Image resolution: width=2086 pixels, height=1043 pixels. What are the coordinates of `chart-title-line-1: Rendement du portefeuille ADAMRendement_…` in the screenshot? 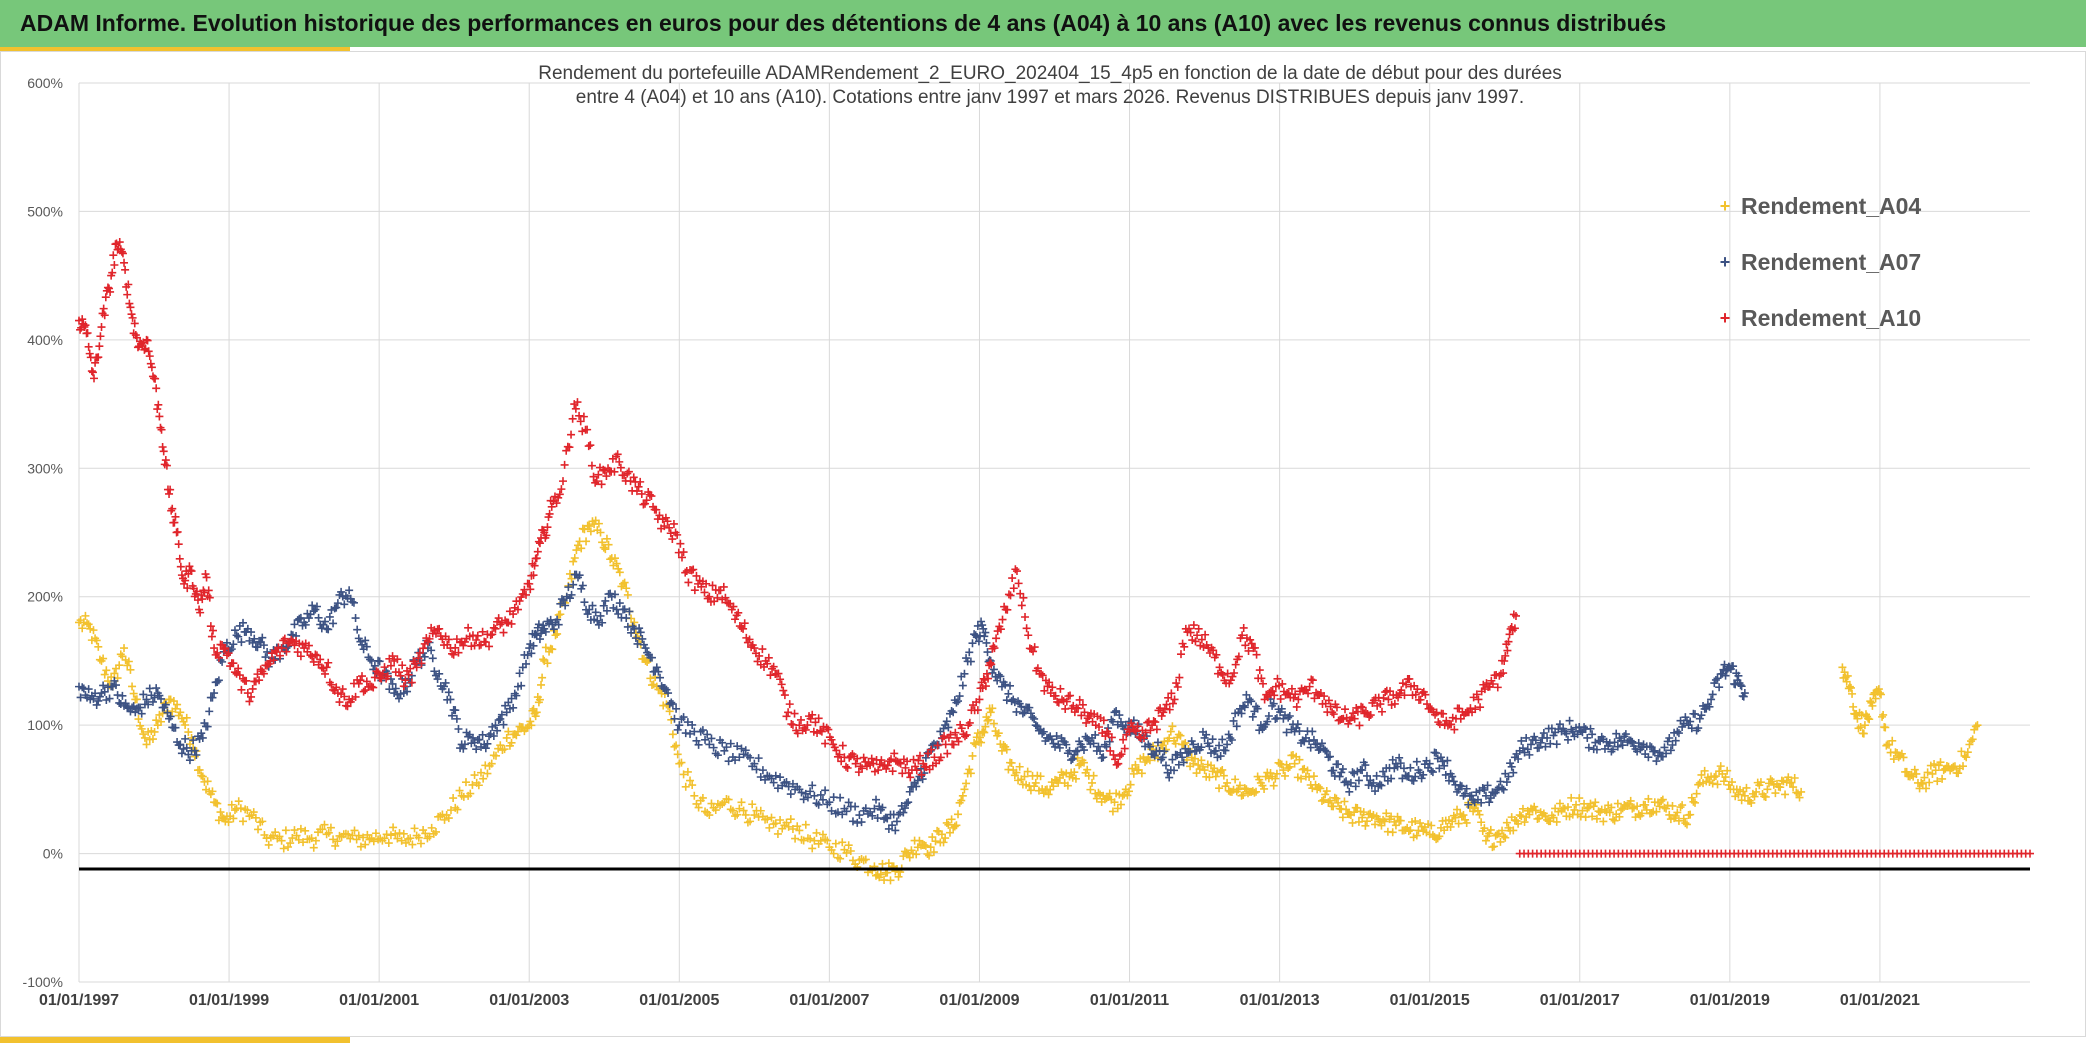 It's located at (1050, 73).